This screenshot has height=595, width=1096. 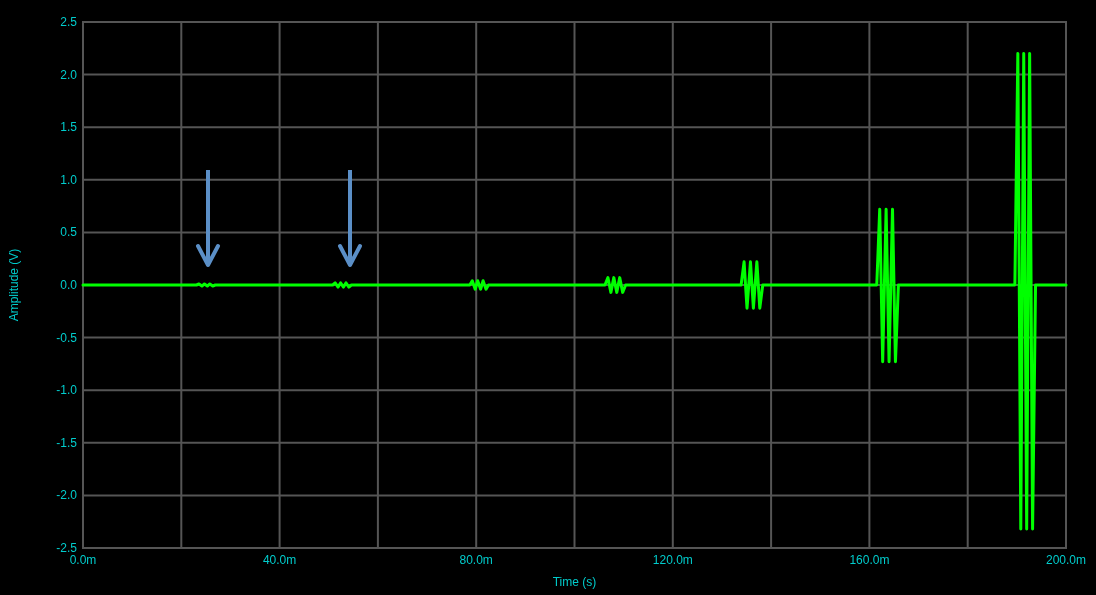 What do you see at coordinates (672, 560) in the screenshot?
I see `x-tick-label: 120.0m` at bounding box center [672, 560].